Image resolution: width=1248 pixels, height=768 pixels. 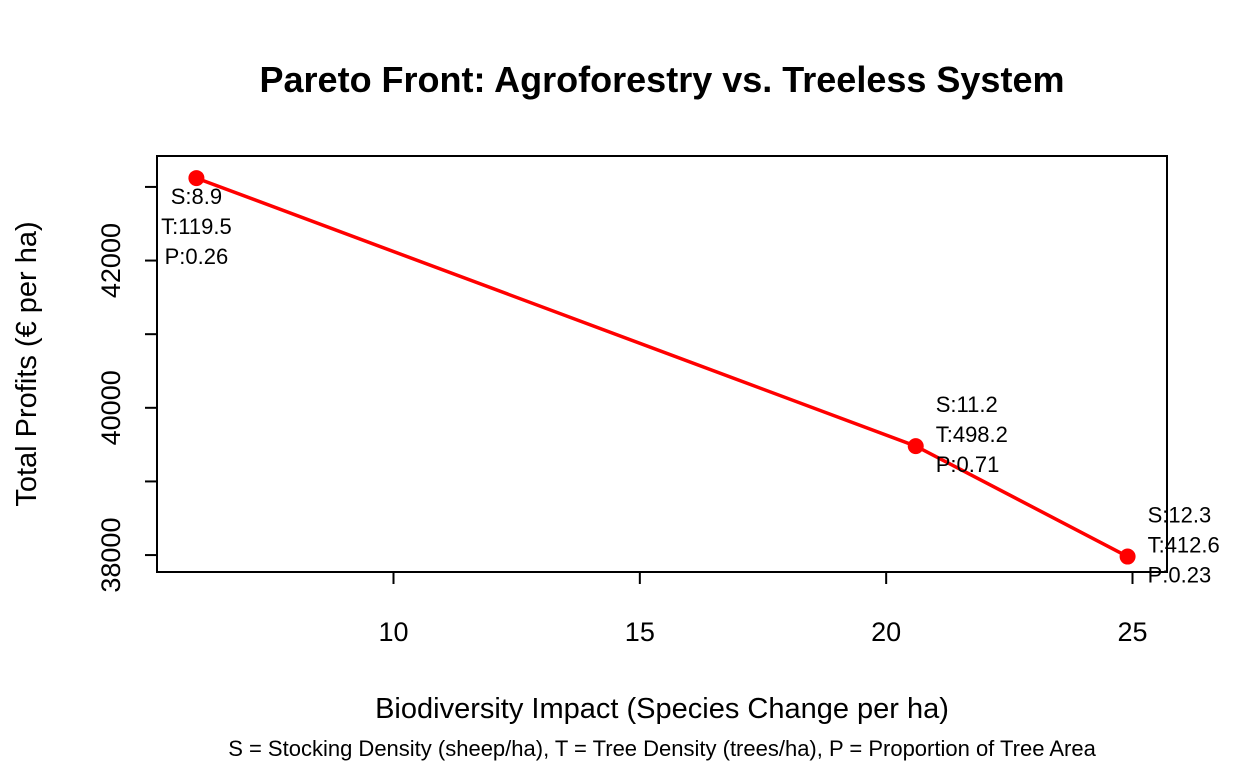 I want to click on y-axis-title: Total Profits (€ per ha), so click(x=27, y=363).